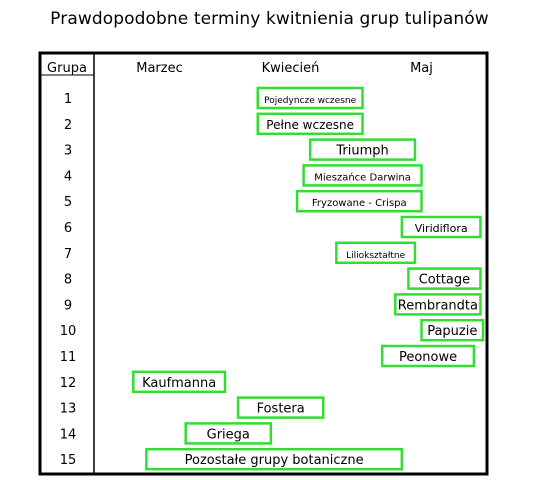 This screenshot has height=480, width=539. Describe the element at coordinates (68, 228) in the screenshot. I see `group-number: 6` at that location.